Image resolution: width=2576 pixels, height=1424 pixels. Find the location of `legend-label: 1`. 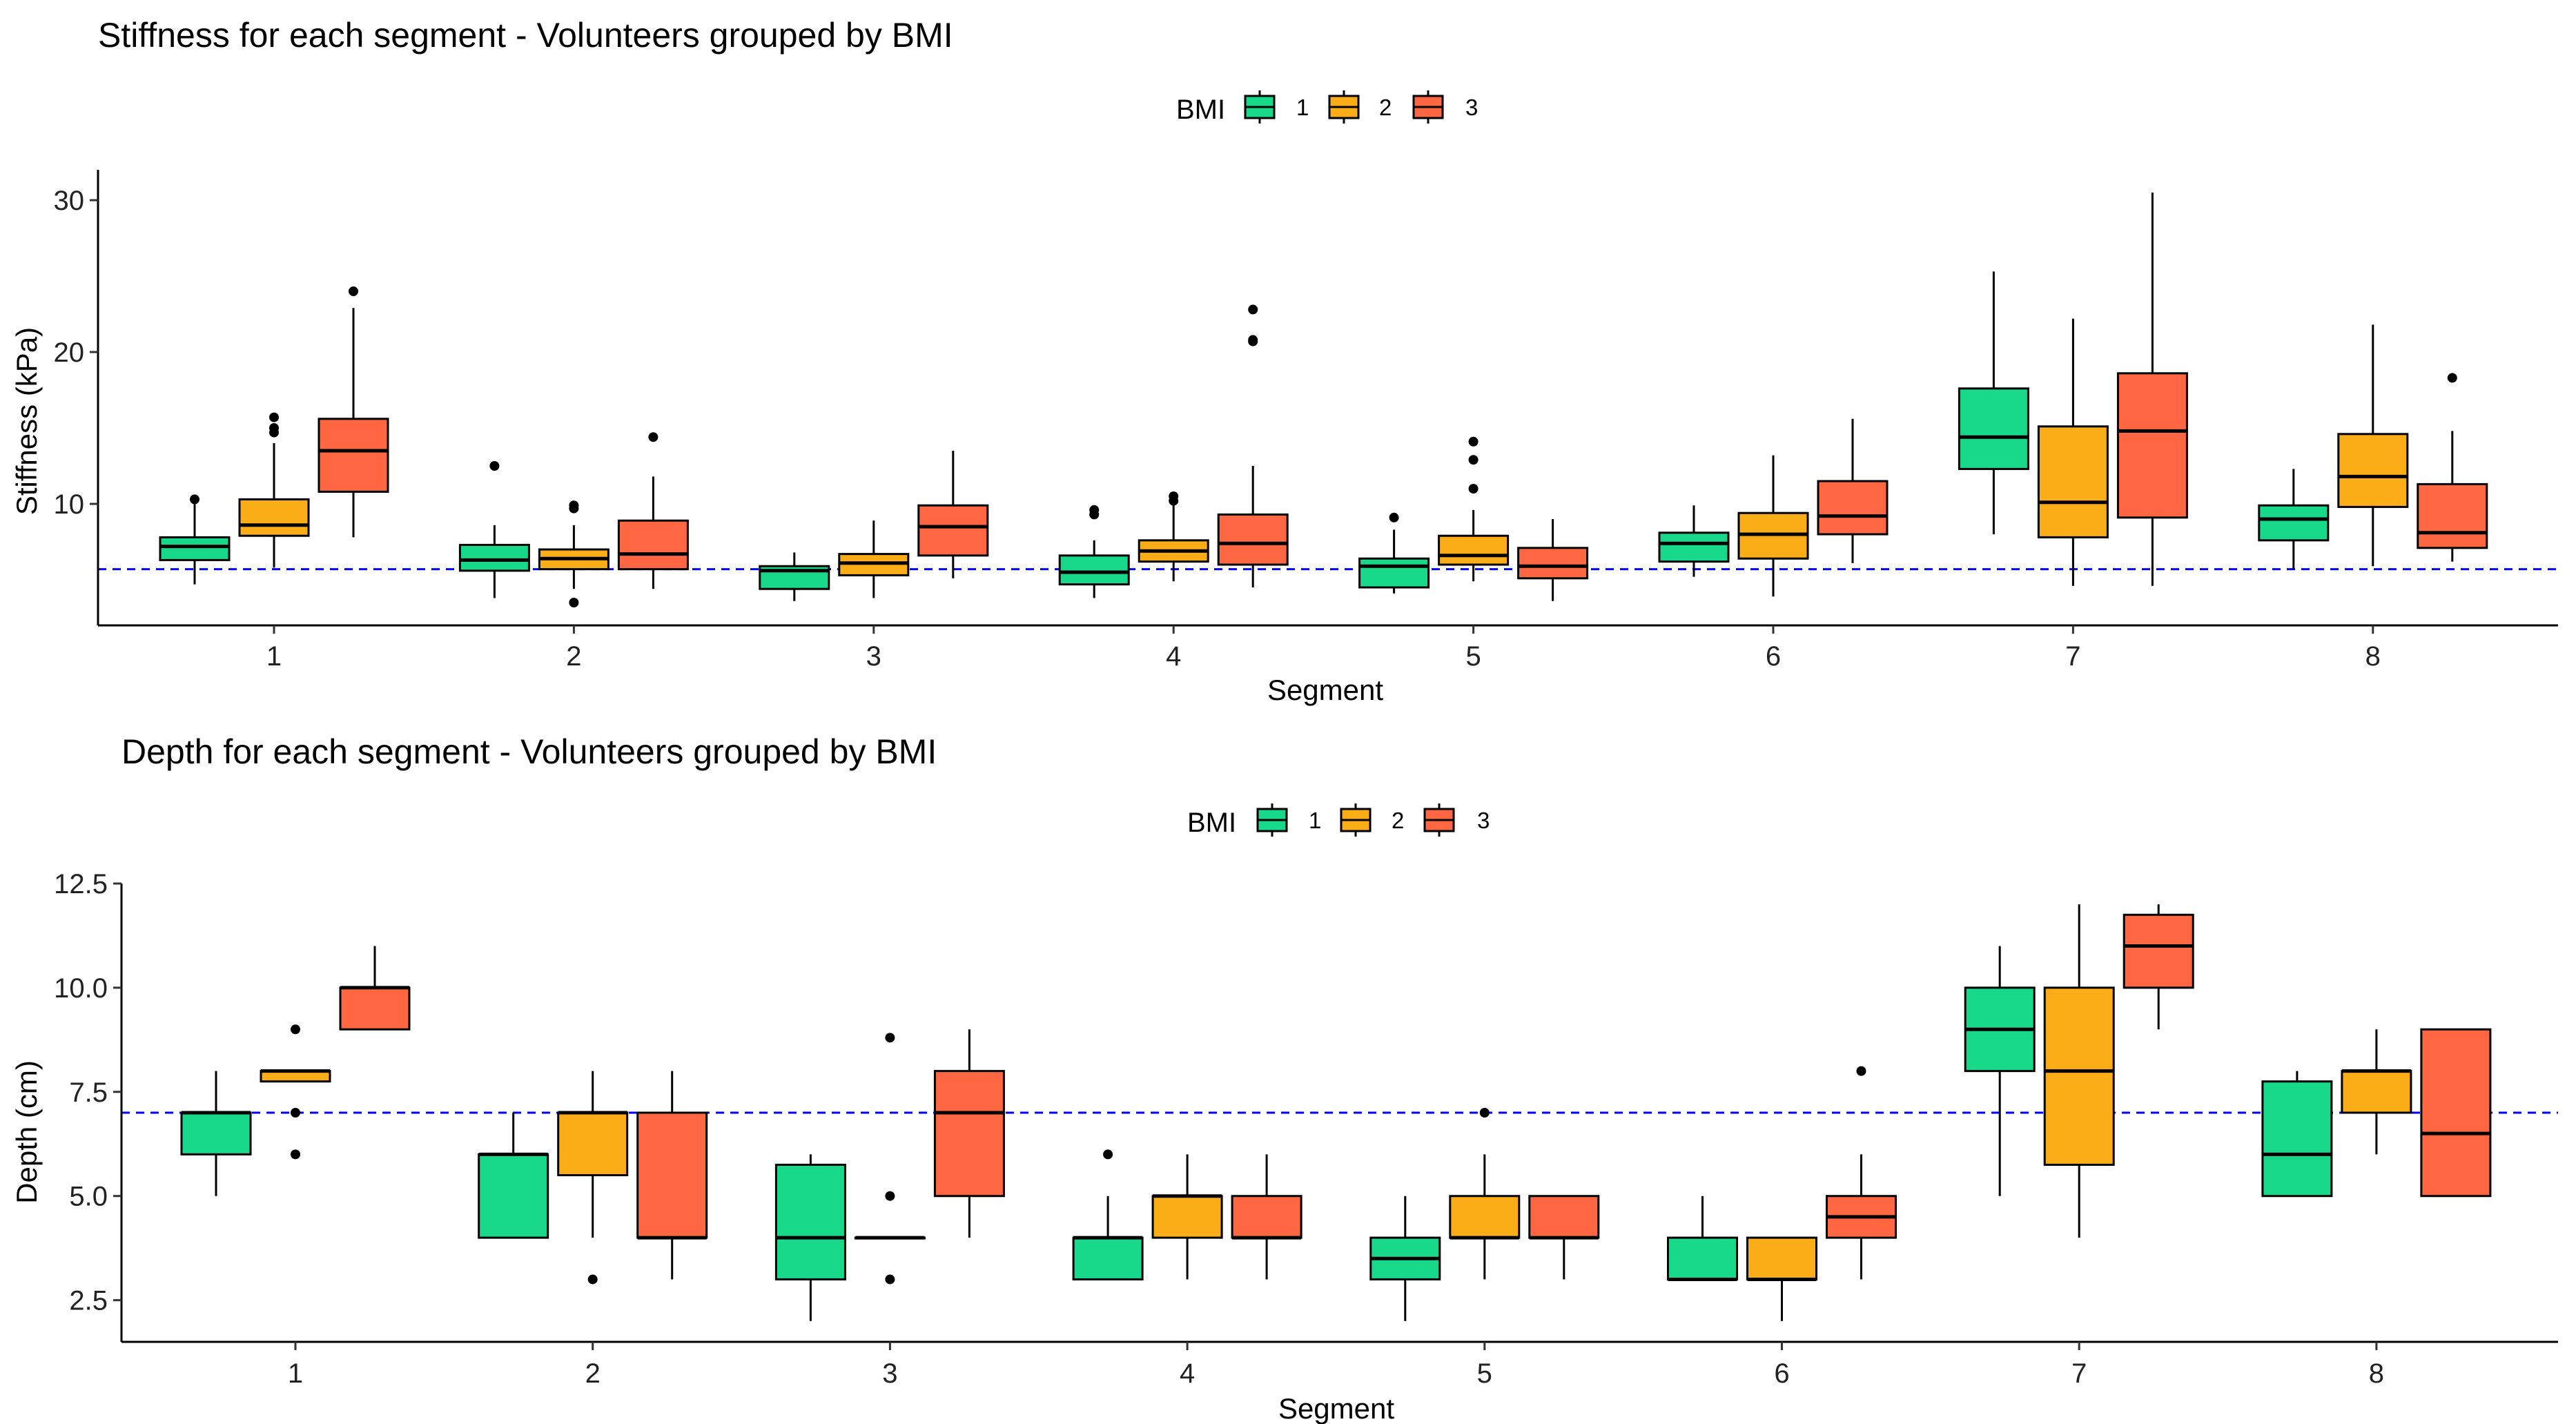

legend-label: 1 is located at coordinates (1302, 108).